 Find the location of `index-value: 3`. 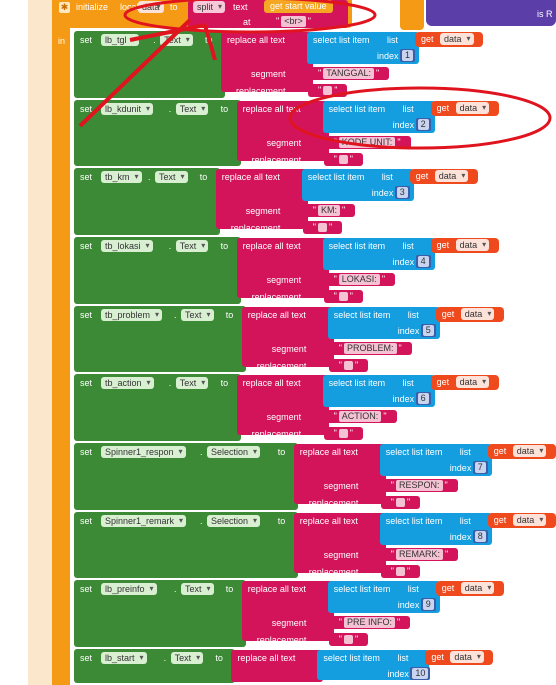

index-value: 3 is located at coordinates (402, 192).